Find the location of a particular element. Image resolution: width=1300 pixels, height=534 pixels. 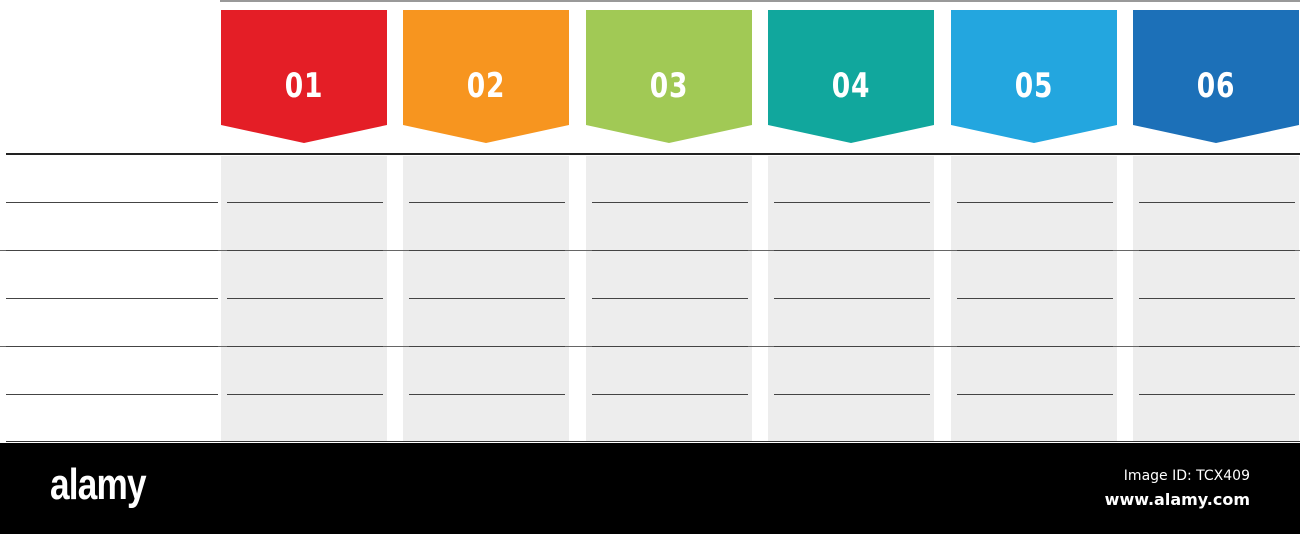

column-header-3: 03 is located at coordinates (669, 76).